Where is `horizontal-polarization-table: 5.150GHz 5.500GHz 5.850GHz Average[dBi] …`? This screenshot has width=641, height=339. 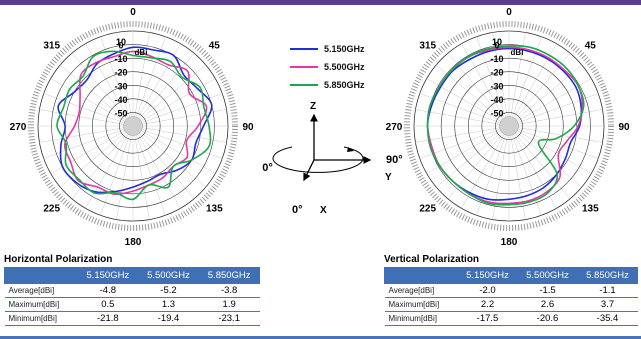 horizontal-polarization-table: 5.150GHz 5.500GHz 5.850GHz Average[dBi] … is located at coordinates (132, 296).